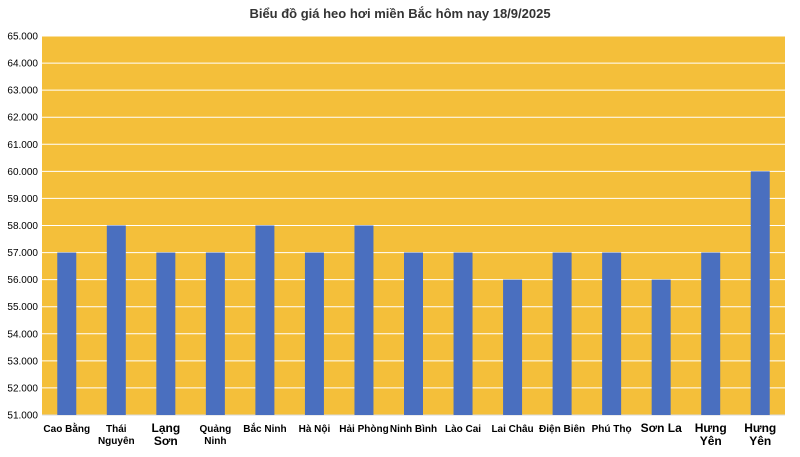  I want to click on y-tick-label: 54.000, so click(22, 334).